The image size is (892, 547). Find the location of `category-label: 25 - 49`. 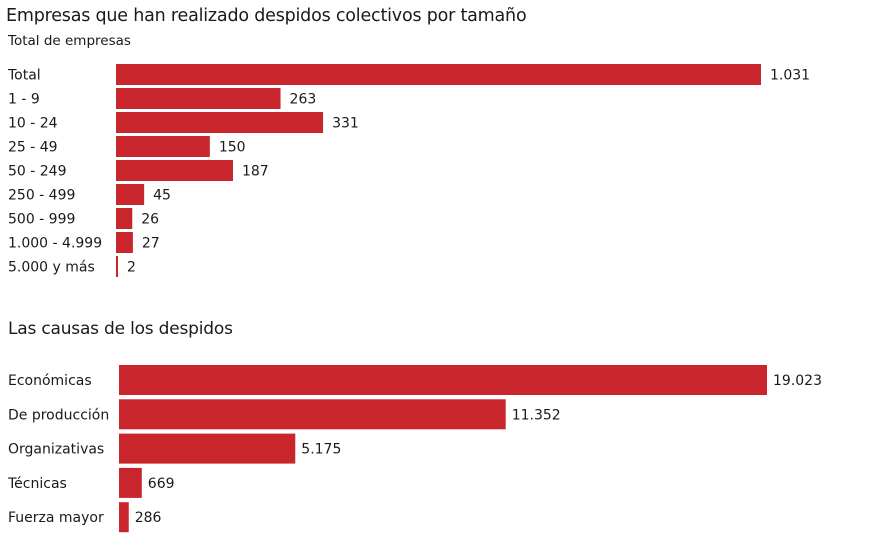

category-label: 25 - 49 is located at coordinates (33, 148).